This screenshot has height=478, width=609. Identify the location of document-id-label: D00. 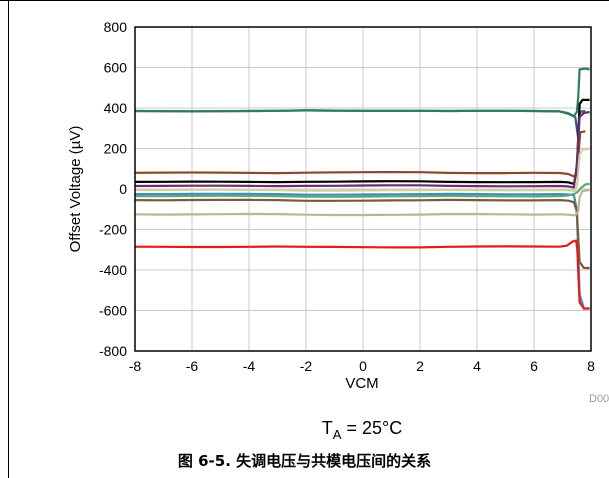
(599, 399).